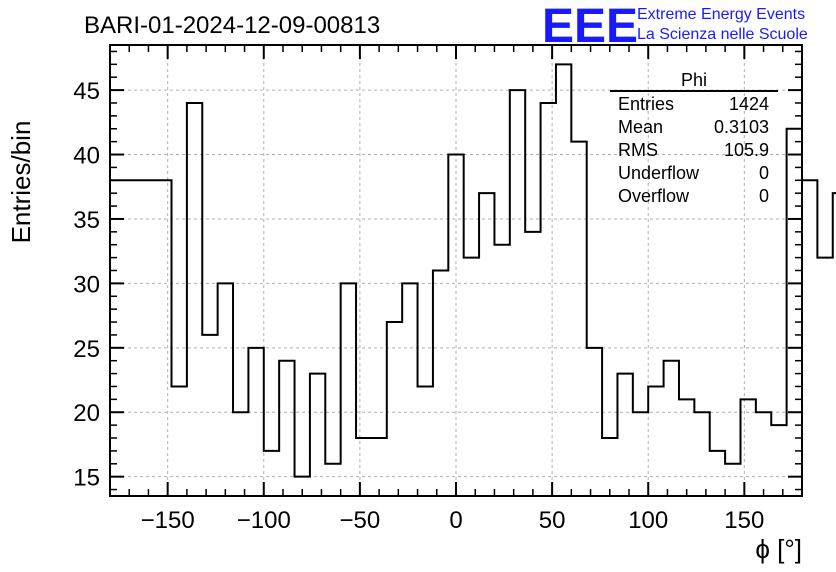 The image size is (836, 572). Describe the element at coordinates (746, 150) in the screenshot. I see `stats-value-rms: 105.9` at that location.